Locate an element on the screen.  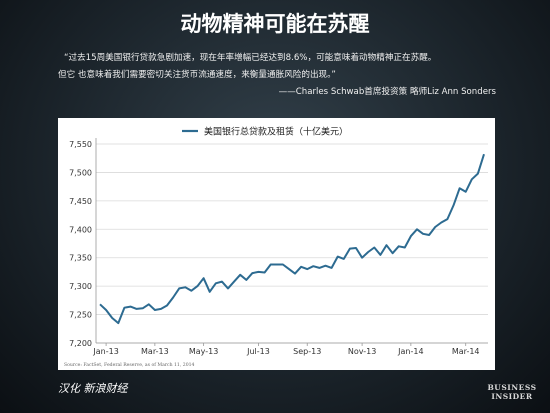
business-insider-logo: BUSINESS INSIDER is located at coordinates (512, 392).